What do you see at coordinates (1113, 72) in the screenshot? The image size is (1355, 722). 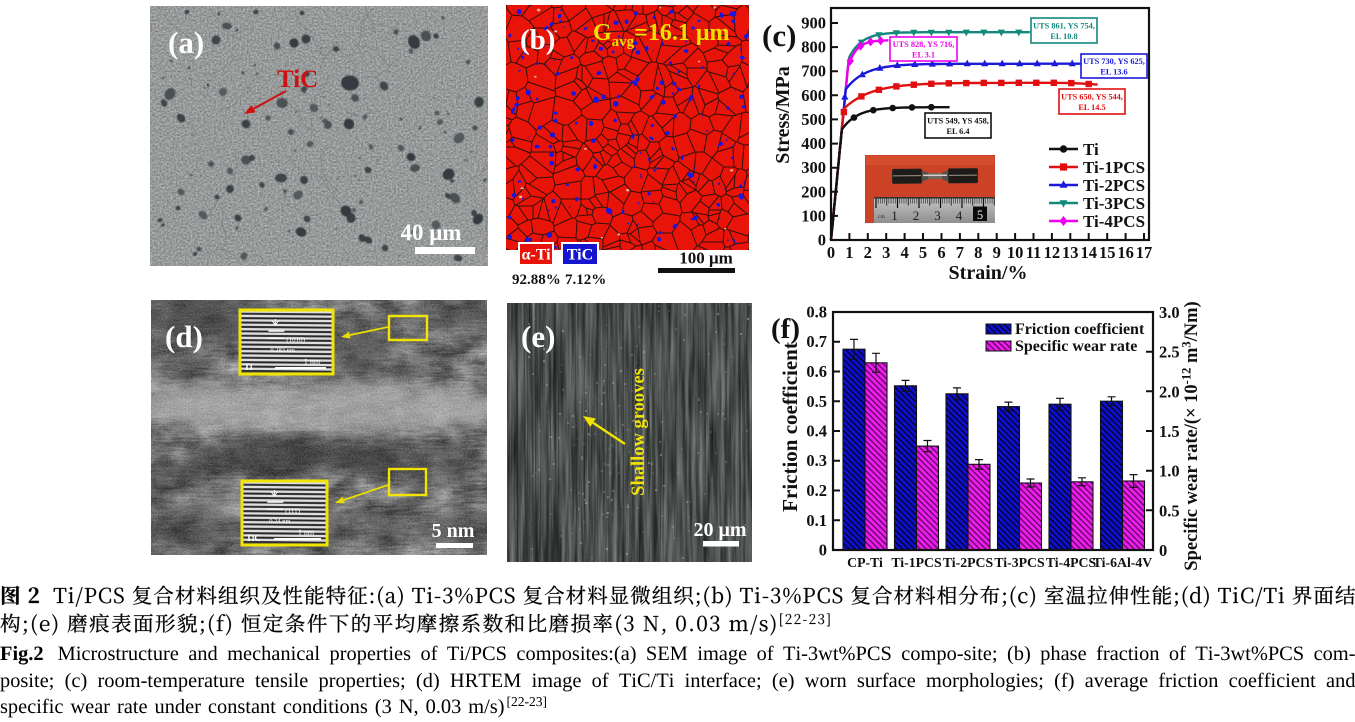 I see `svg-text: EL 13.6` at bounding box center [1113, 72].